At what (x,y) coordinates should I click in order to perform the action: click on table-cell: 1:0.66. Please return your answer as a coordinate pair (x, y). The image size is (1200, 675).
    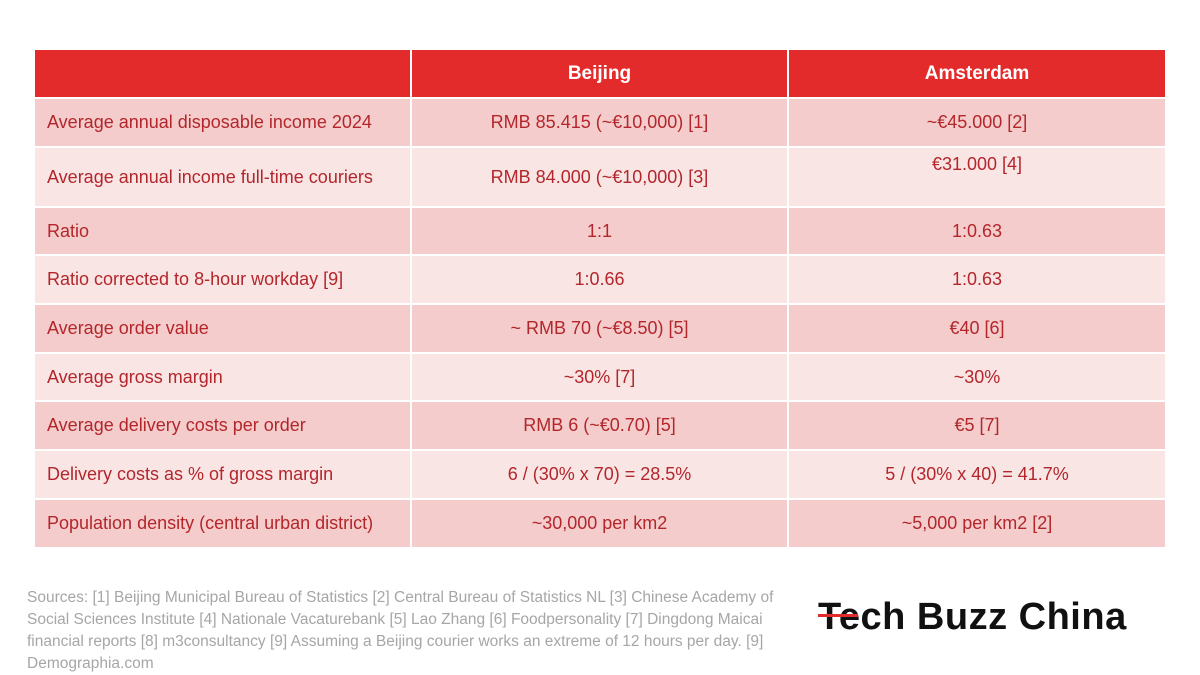
    Looking at the image, I should click on (599, 279).